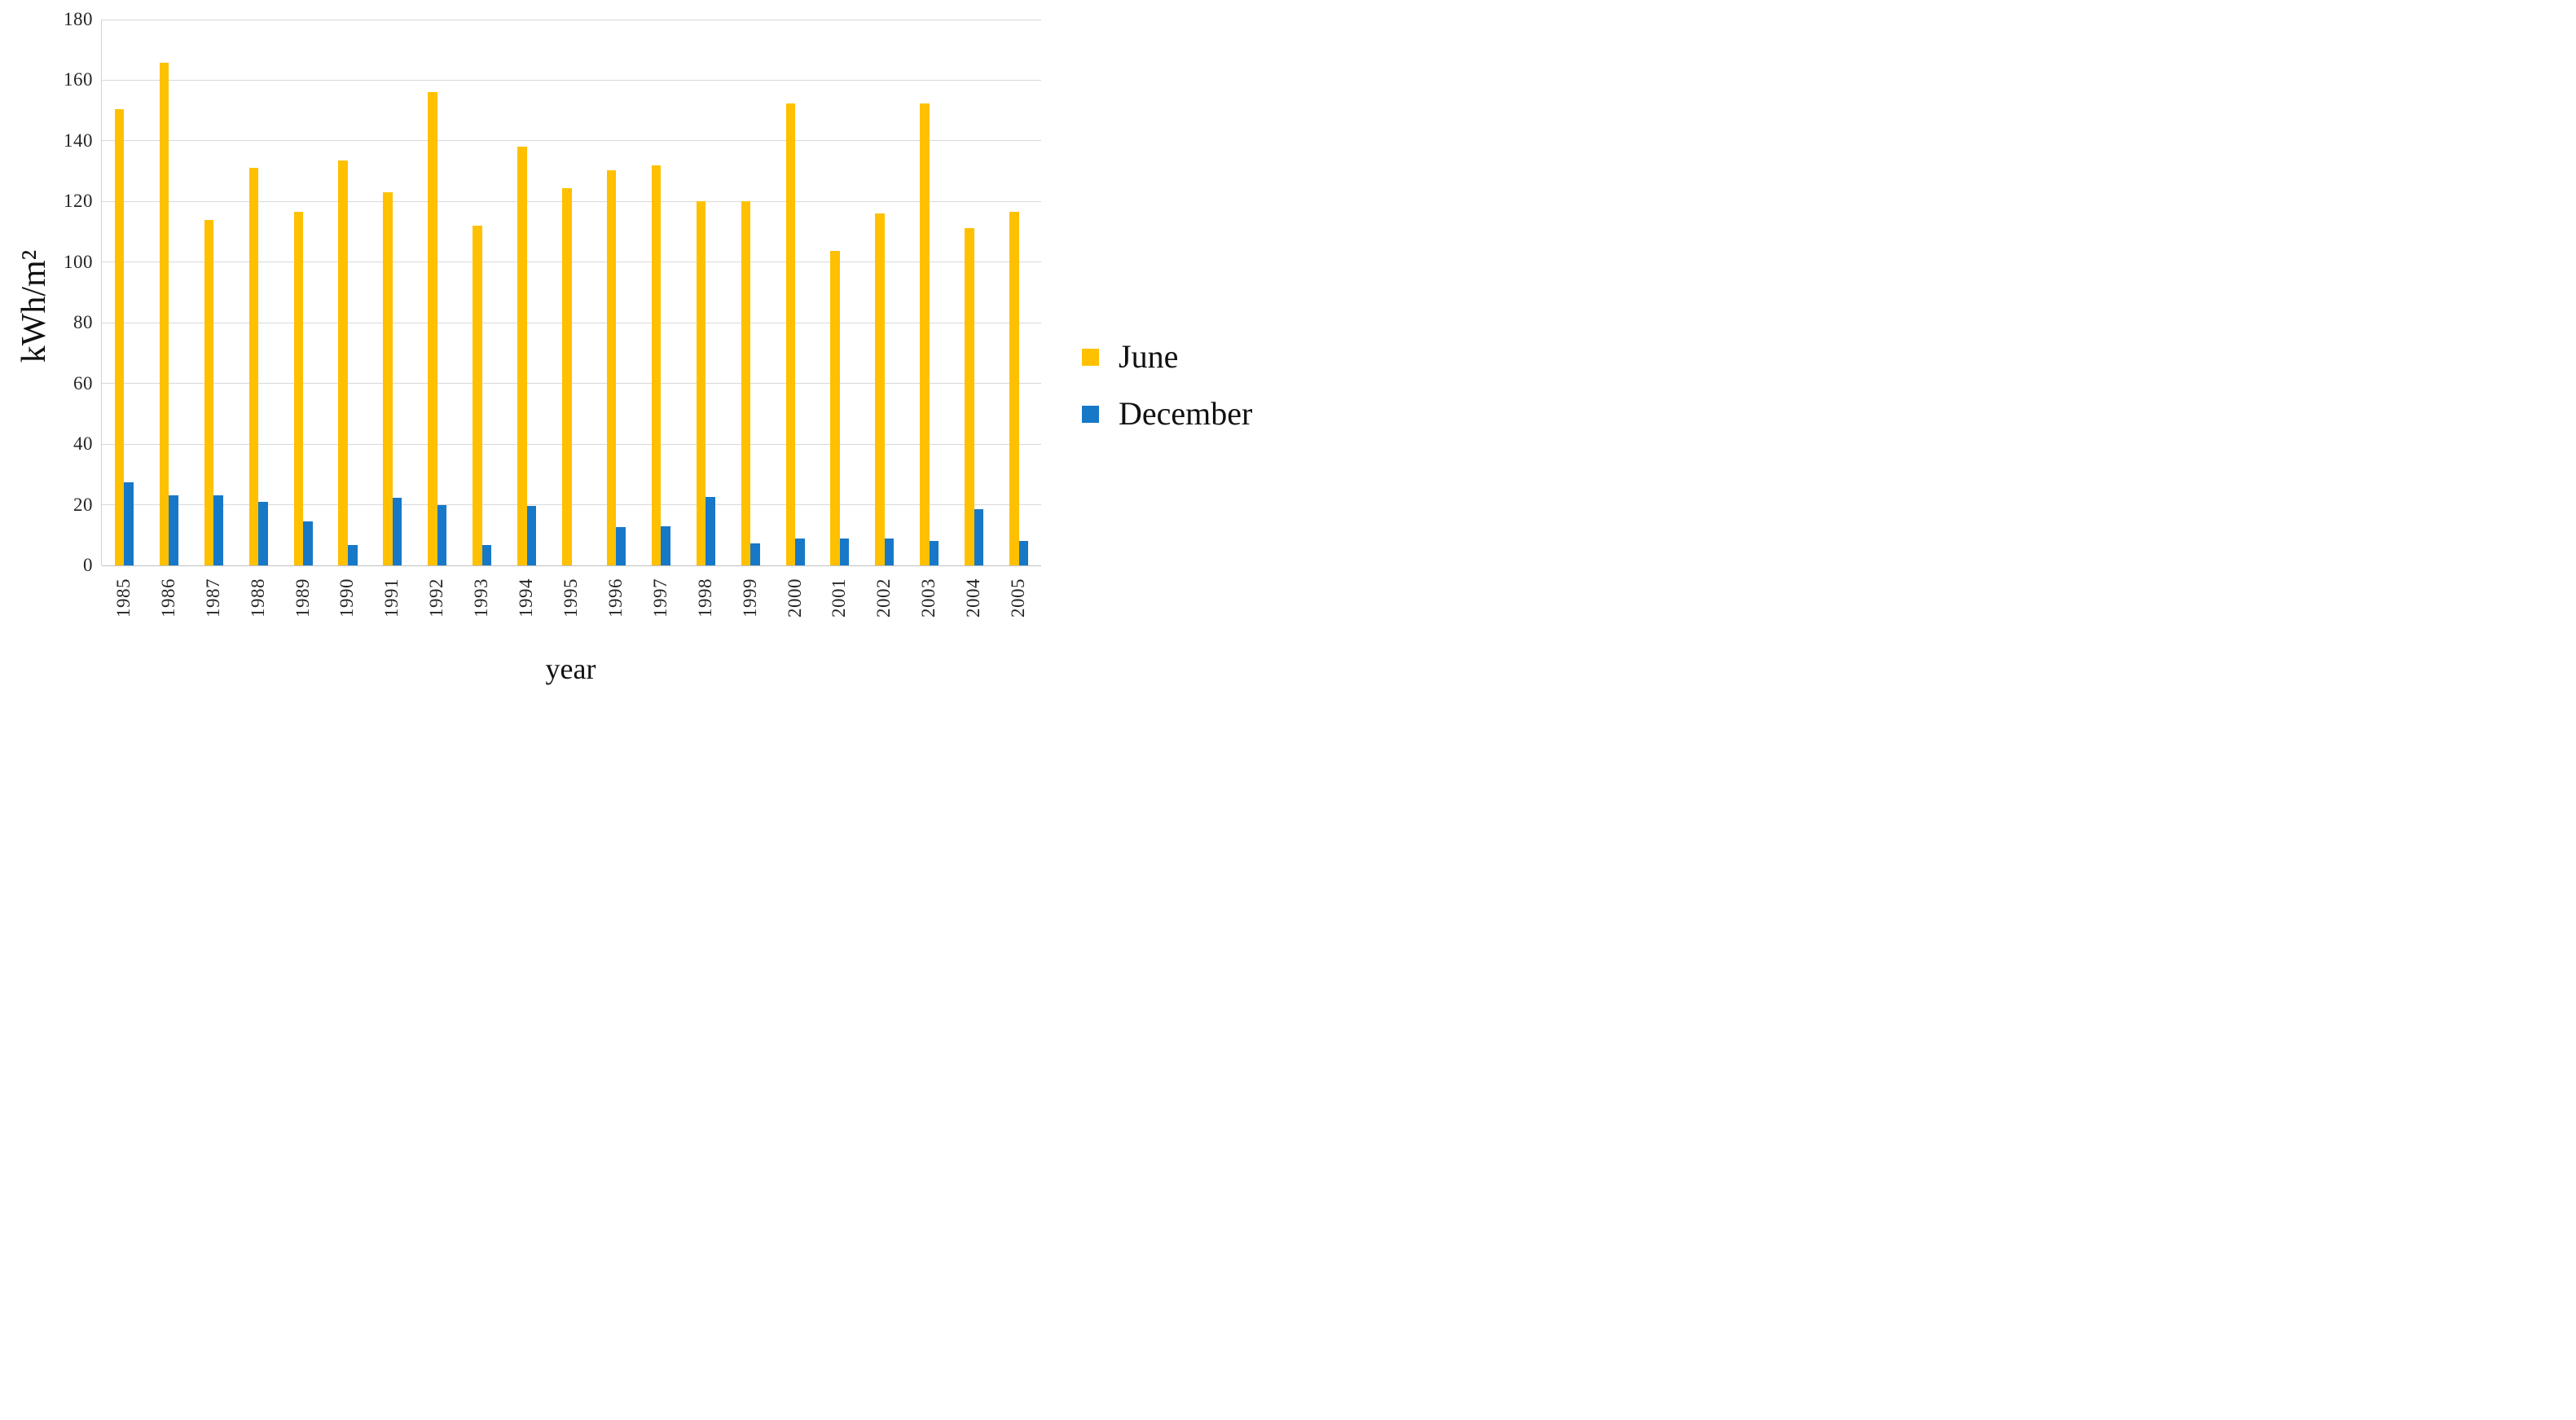 The width and height of the screenshot is (2576, 1420). Describe the element at coordinates (263, 533) in the screenshot. I see `bar-december-1988` at that location.